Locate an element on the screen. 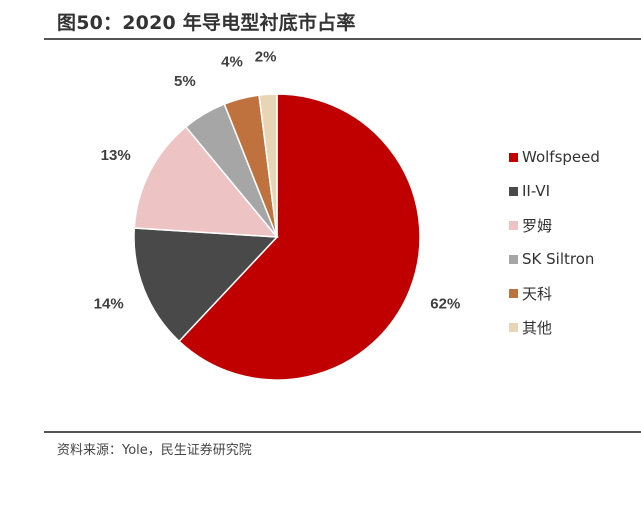 The height and width of the screenshot is (517, 641). source-note: 资料来源：Yole，民生证券研究院 is located at coordinates (154, 450).